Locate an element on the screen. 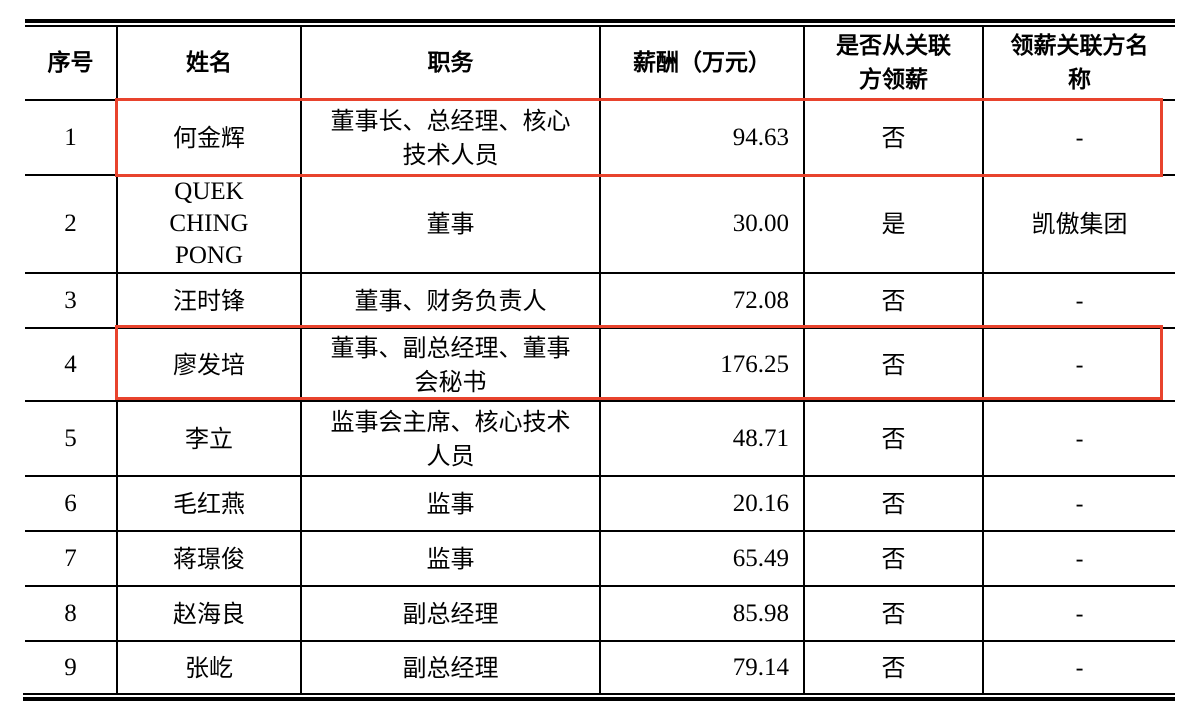 The image size is (1196, 716). table-row: 3 汪时锋 董事、财务负责人 72.08 否 - is located at coordinates (600, 300).